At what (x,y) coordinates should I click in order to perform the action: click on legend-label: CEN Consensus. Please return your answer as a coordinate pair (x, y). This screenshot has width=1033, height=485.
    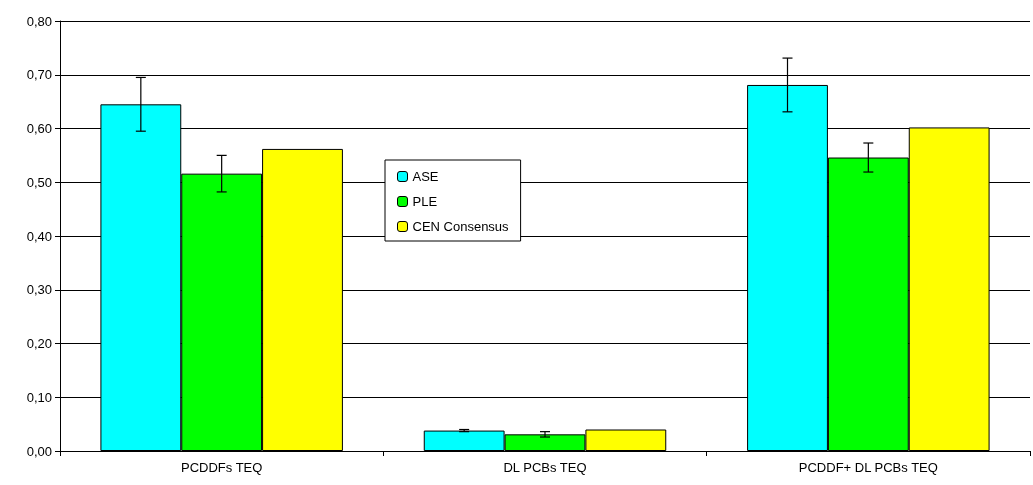
    Looking at the image, I should click on (461, 226).